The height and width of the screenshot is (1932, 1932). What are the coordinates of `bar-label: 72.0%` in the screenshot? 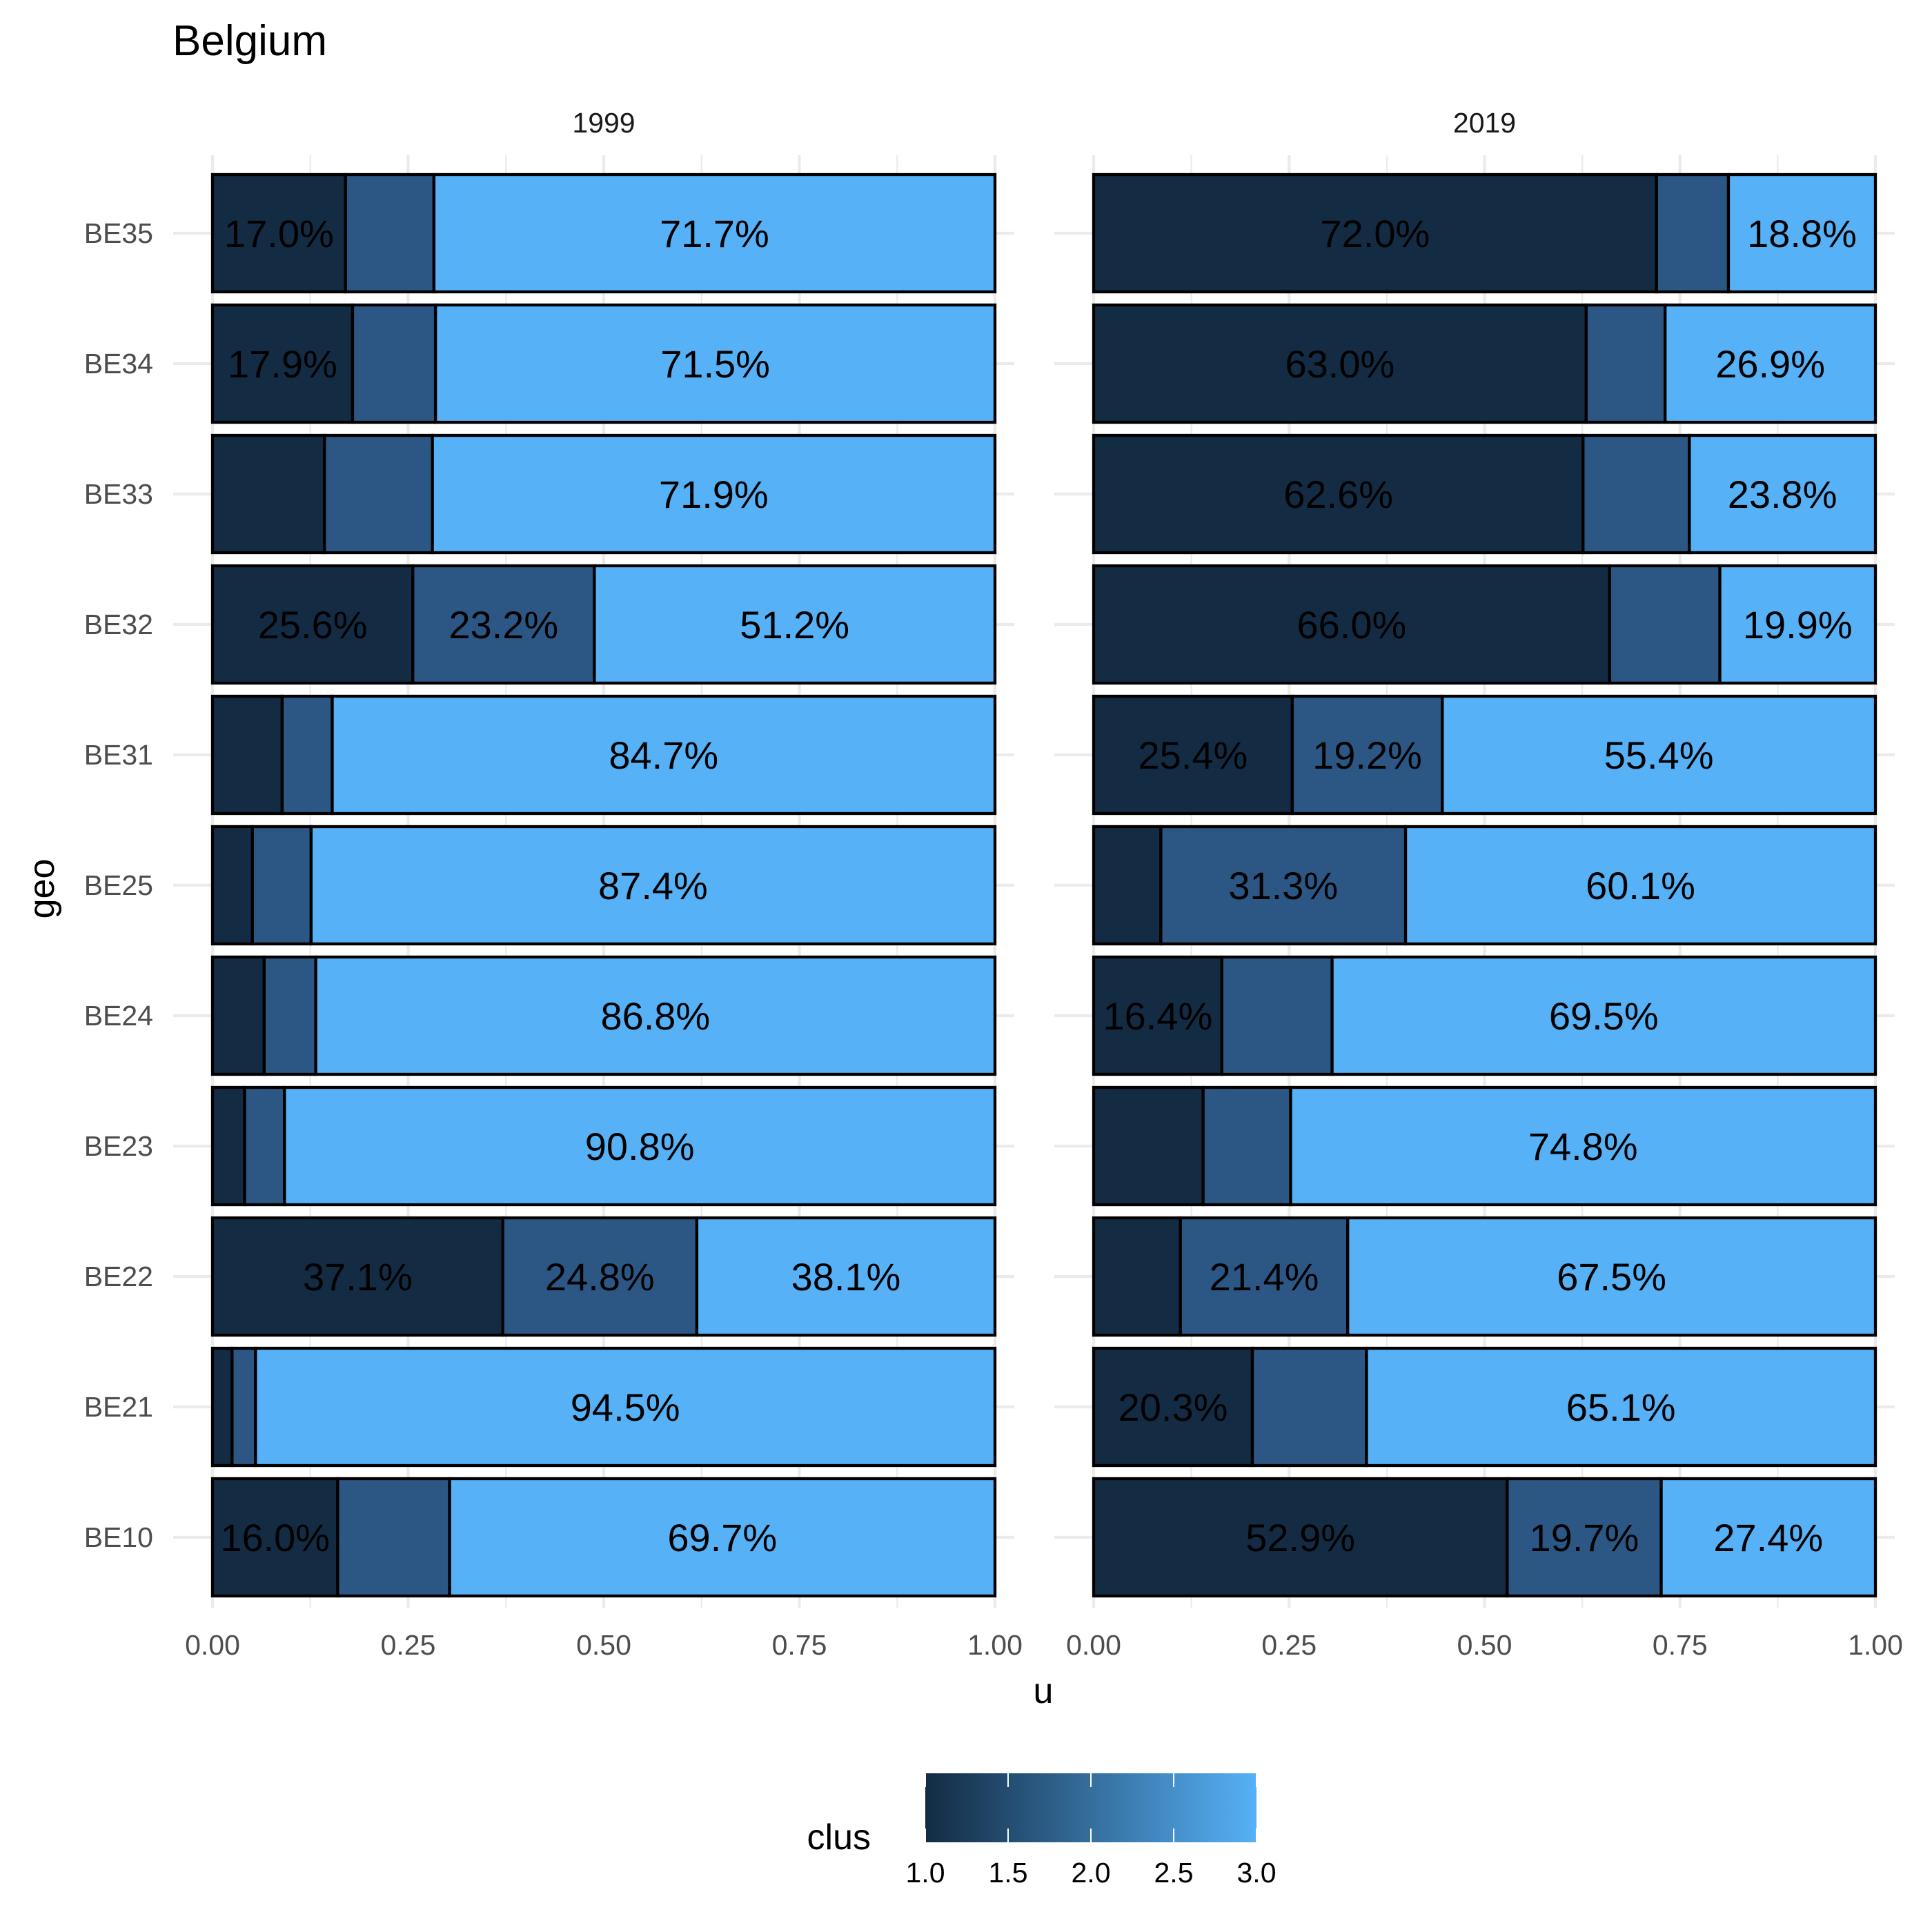 It's located at (1375, 233).